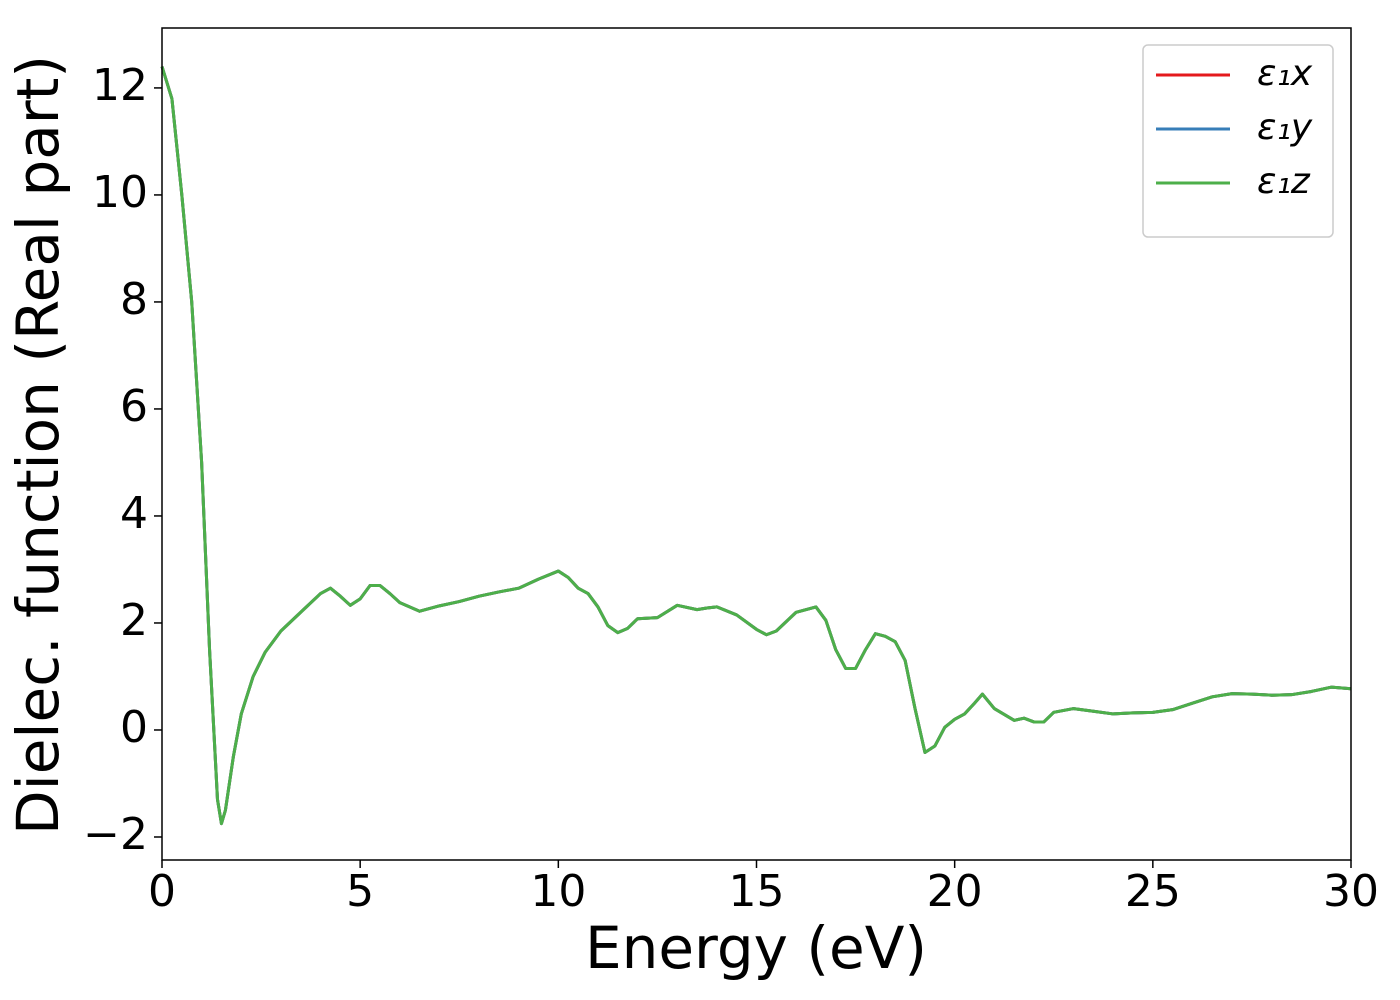 The height and width of the screenshot is (1000, 1400). I want to click on x-tick-label: 20, so click(955, 891).